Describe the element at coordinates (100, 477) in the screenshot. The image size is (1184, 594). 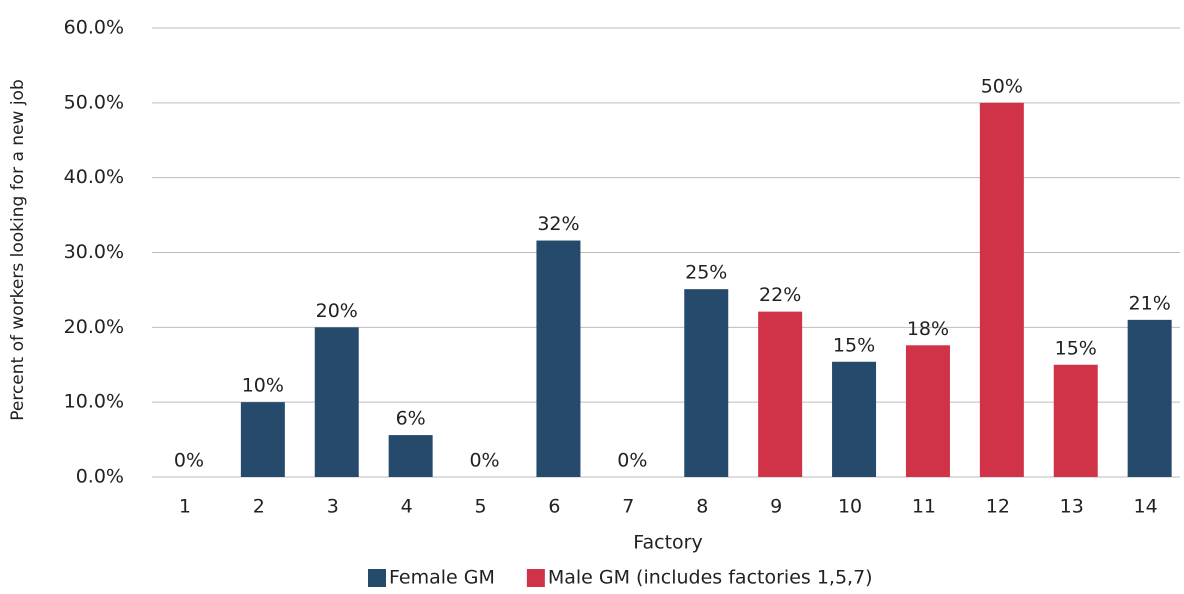
I see `y-tick-label: 0.0%` at that location.